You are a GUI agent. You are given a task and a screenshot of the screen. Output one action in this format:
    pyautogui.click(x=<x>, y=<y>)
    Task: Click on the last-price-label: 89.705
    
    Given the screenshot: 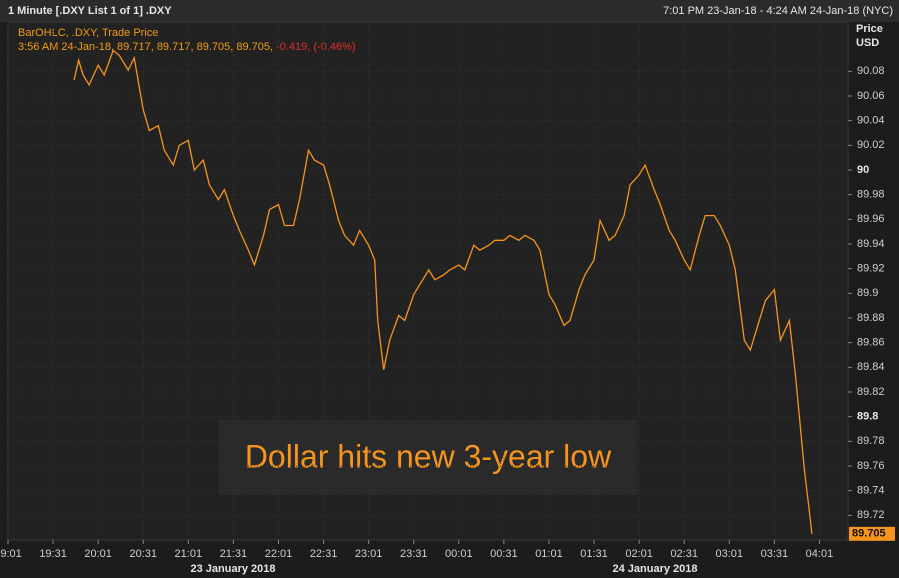 What is the action you would take?
    pyautogui.click(x=869, y=534)
    